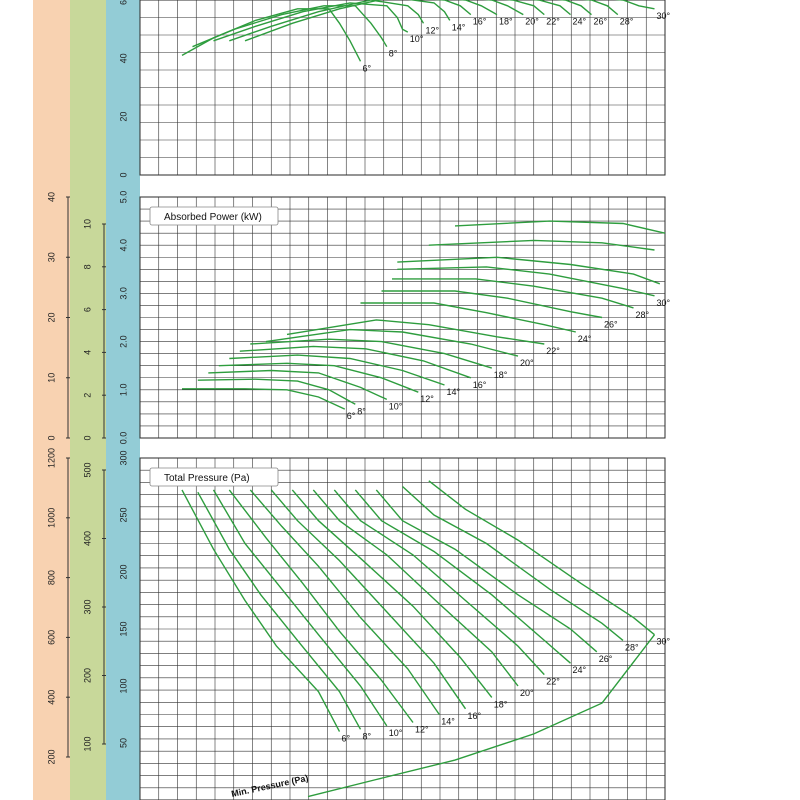 This screenshot has width=800, height=800. What do you see at coordinates (87, 309) in the screenshot?
I see `left-scale-label: 6` at bounding box center [87, 309].